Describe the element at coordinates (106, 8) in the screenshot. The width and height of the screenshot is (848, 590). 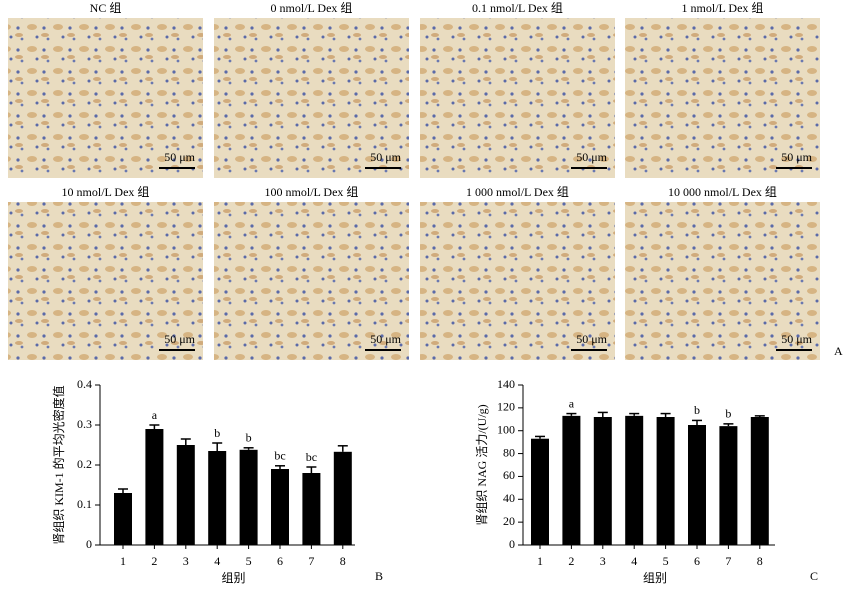
I see `image-title: NC 组` at that location.